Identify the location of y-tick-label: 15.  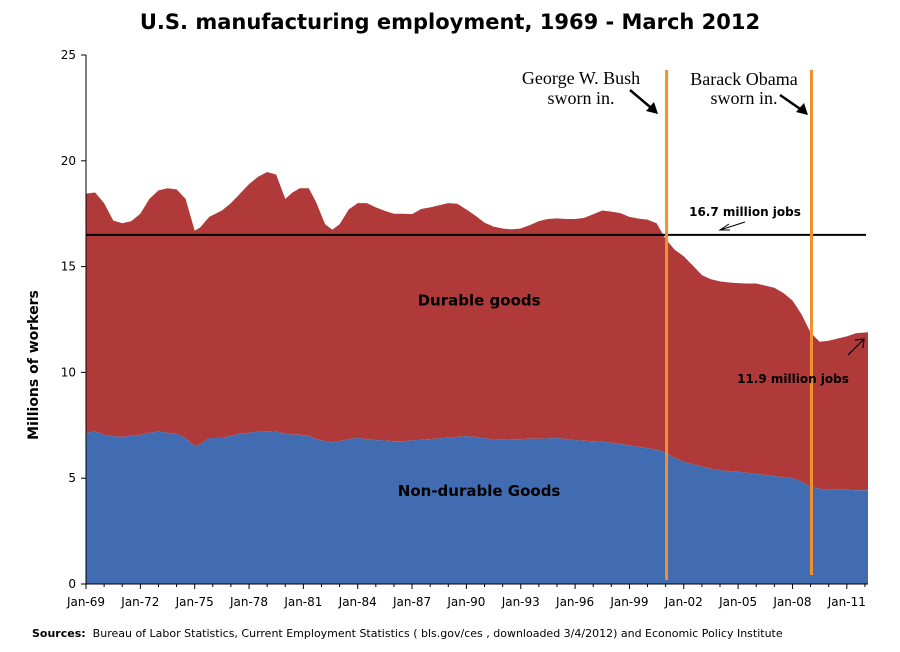
(68, 267).